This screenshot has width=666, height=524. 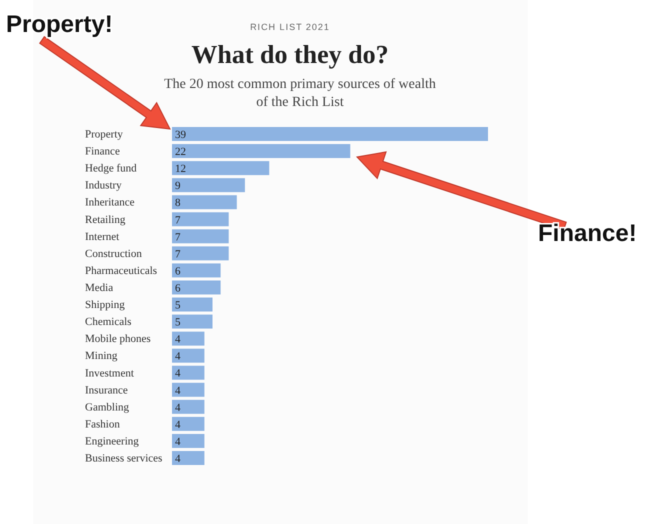 What do you see at coordinates (180, 134) in the screenshot?
I see `data-label: 39` at bounding box center [180, 134].